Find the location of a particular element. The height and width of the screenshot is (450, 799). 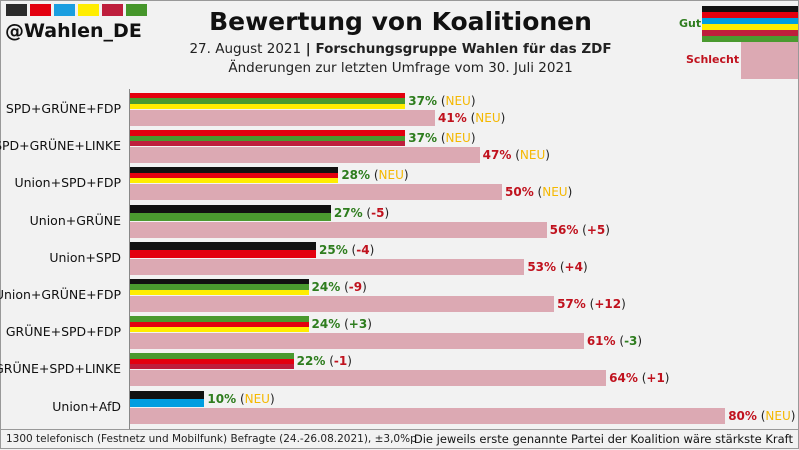

change: +5 is located at coordinates (596, 229).